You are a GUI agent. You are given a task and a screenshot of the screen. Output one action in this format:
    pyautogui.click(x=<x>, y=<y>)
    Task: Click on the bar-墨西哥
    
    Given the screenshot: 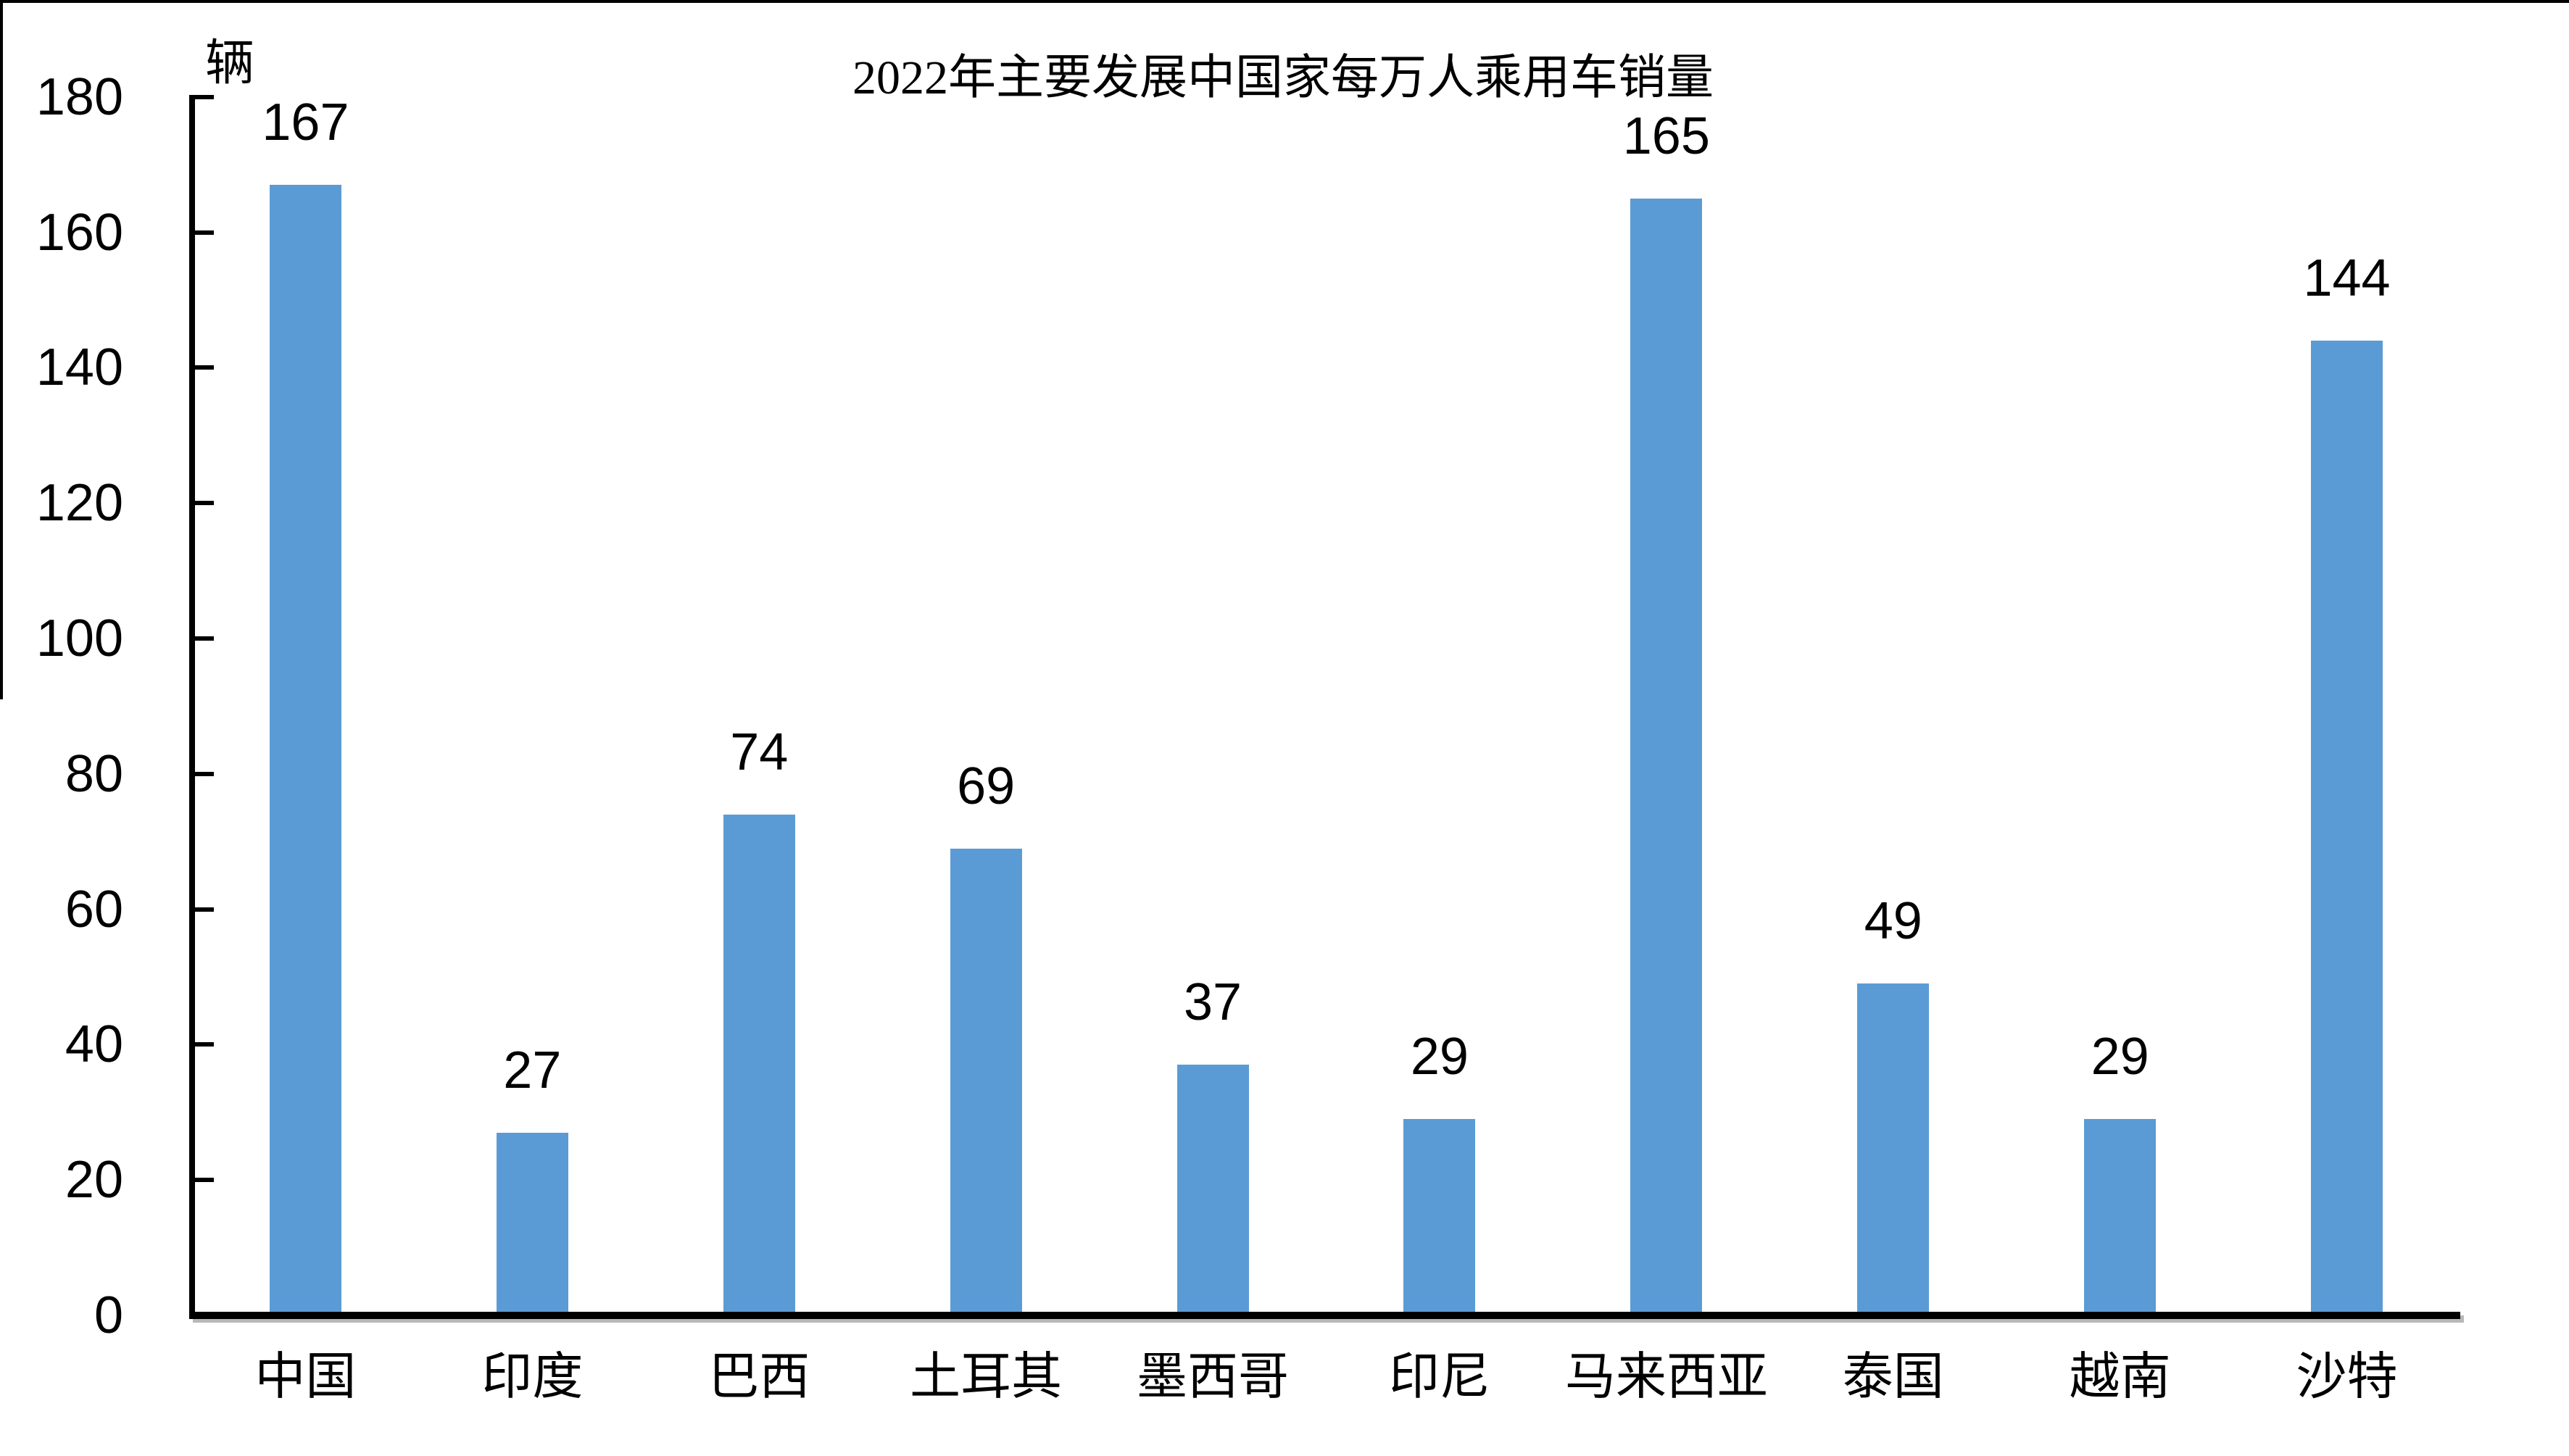 What is the action you would take?
    pyautogui.click(x=1212, y=1190)
    